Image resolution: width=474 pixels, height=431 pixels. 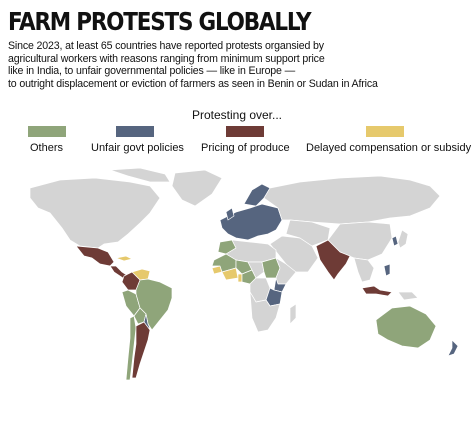 I want to click on region-southeast-asia, so click(x=364, y=270).